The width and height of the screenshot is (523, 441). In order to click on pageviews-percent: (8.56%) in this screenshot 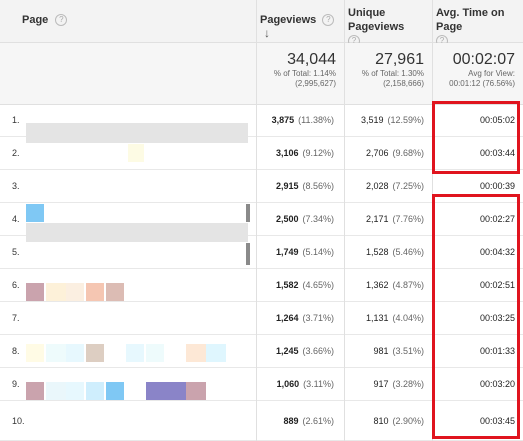, I will do `click(318, 186)`.